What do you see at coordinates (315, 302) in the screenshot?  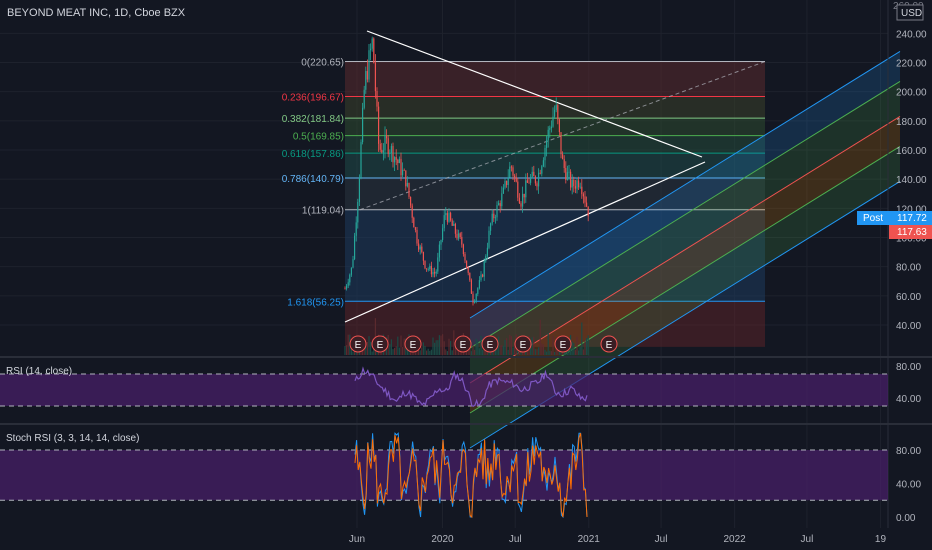 I see `fib-level-label: 1.618(56.25)` at bounding box center [315, 302].